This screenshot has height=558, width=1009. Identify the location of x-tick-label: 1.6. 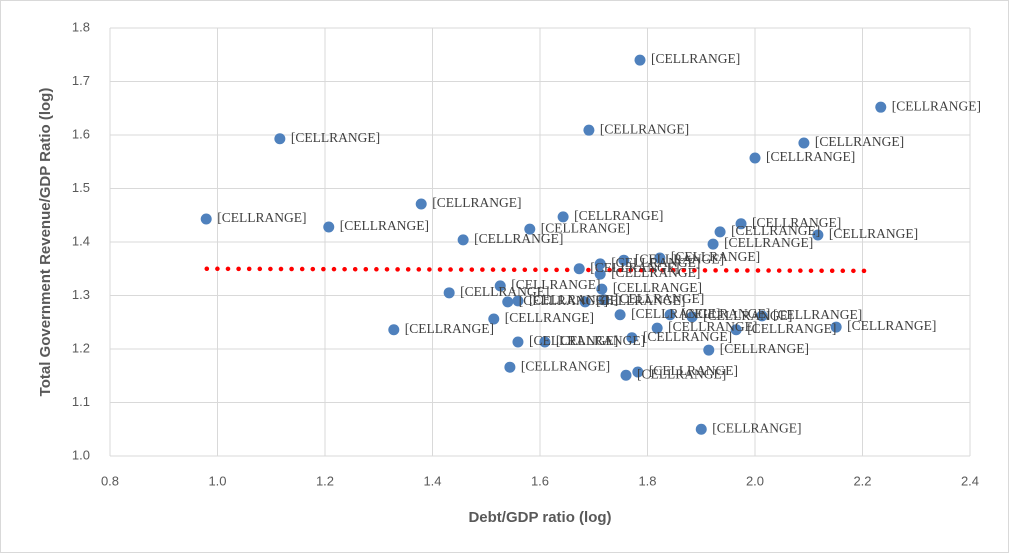
(540, 480).